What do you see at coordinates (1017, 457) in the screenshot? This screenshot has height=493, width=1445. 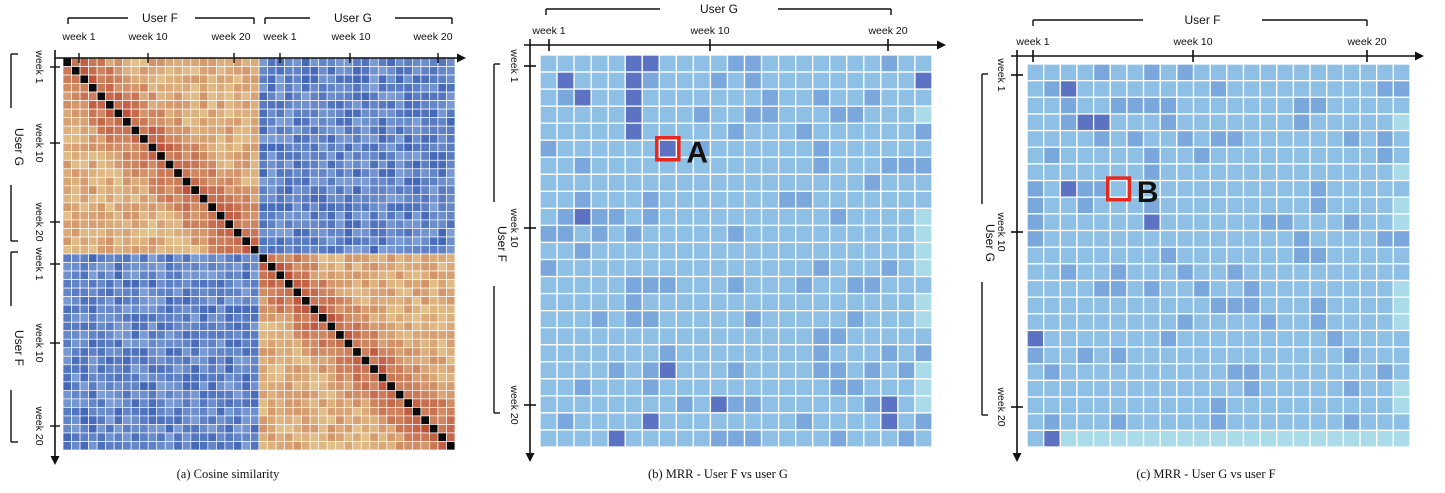 I see `y-axis-arrow` at bounding box center [1017, 457].